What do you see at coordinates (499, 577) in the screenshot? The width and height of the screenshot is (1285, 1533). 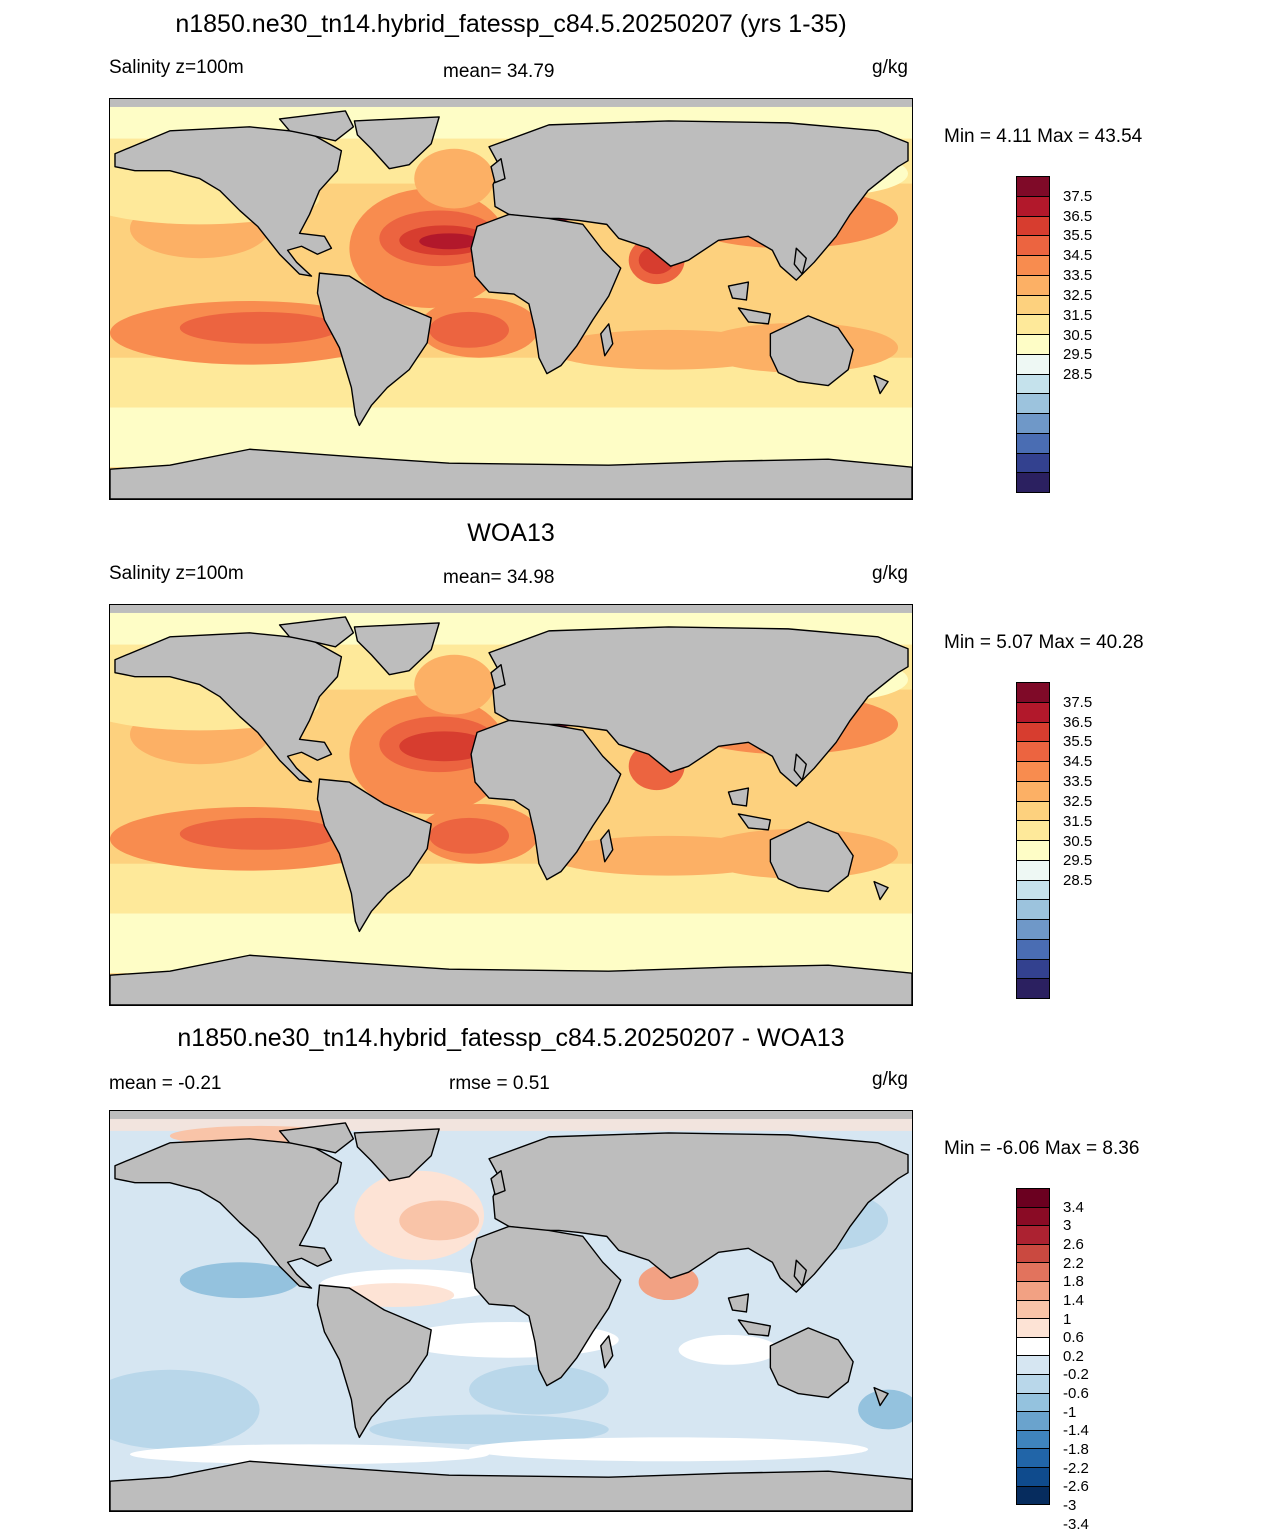 I see `mean-label: mean= 34.98` at bounding box center [499, 577].